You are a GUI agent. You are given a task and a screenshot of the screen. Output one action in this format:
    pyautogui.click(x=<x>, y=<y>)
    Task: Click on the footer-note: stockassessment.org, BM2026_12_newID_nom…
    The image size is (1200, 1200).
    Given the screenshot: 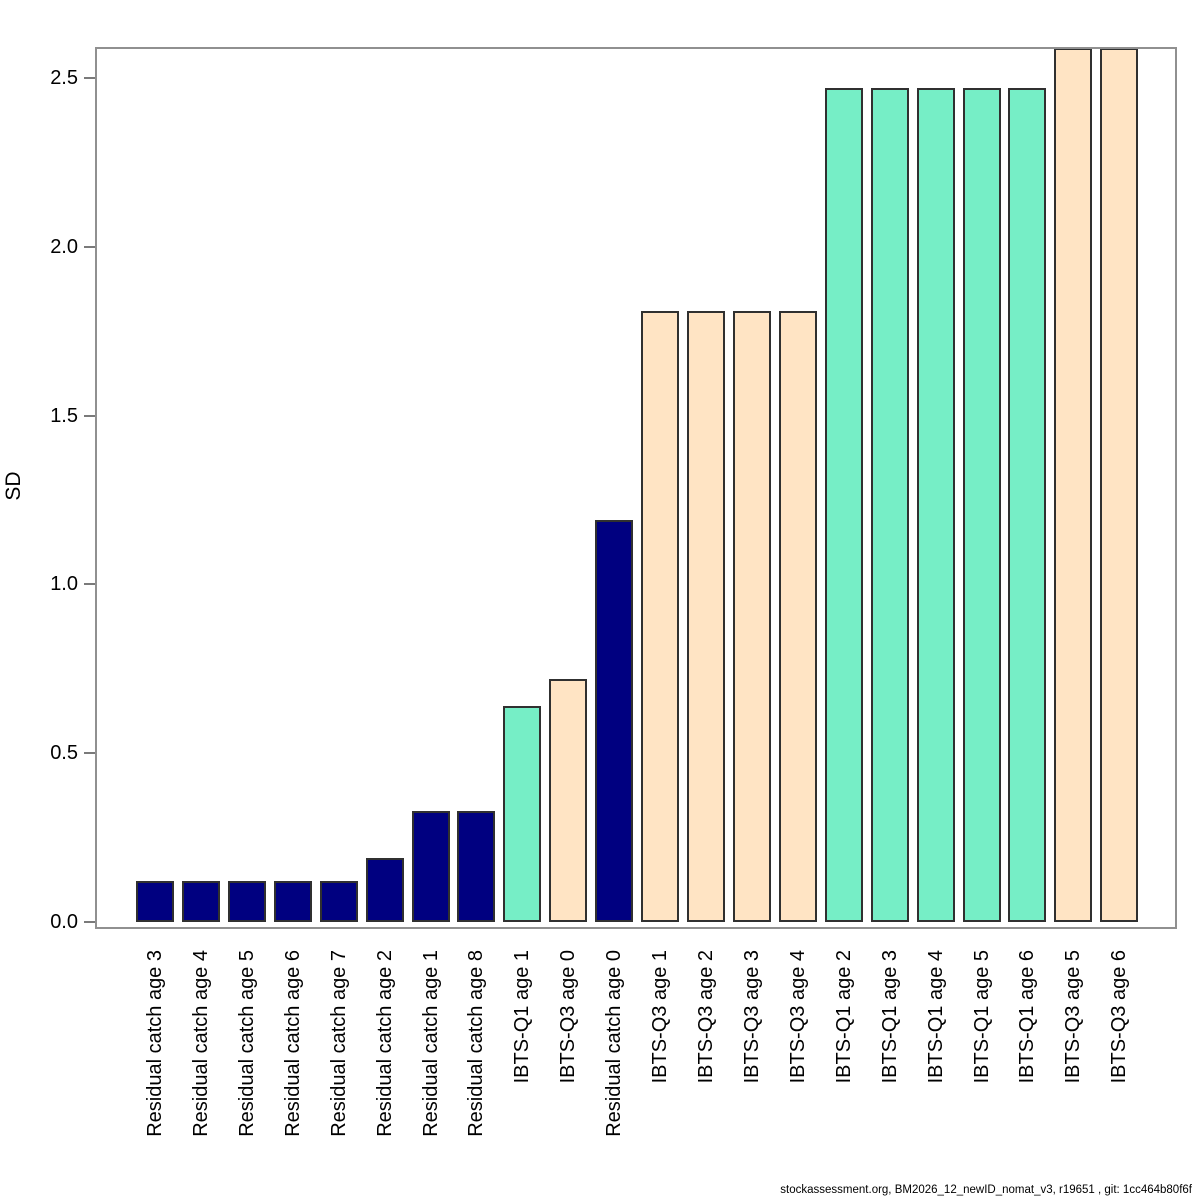 What is the action you would take?
    pyautogui.click(x=986, y=1190)
    